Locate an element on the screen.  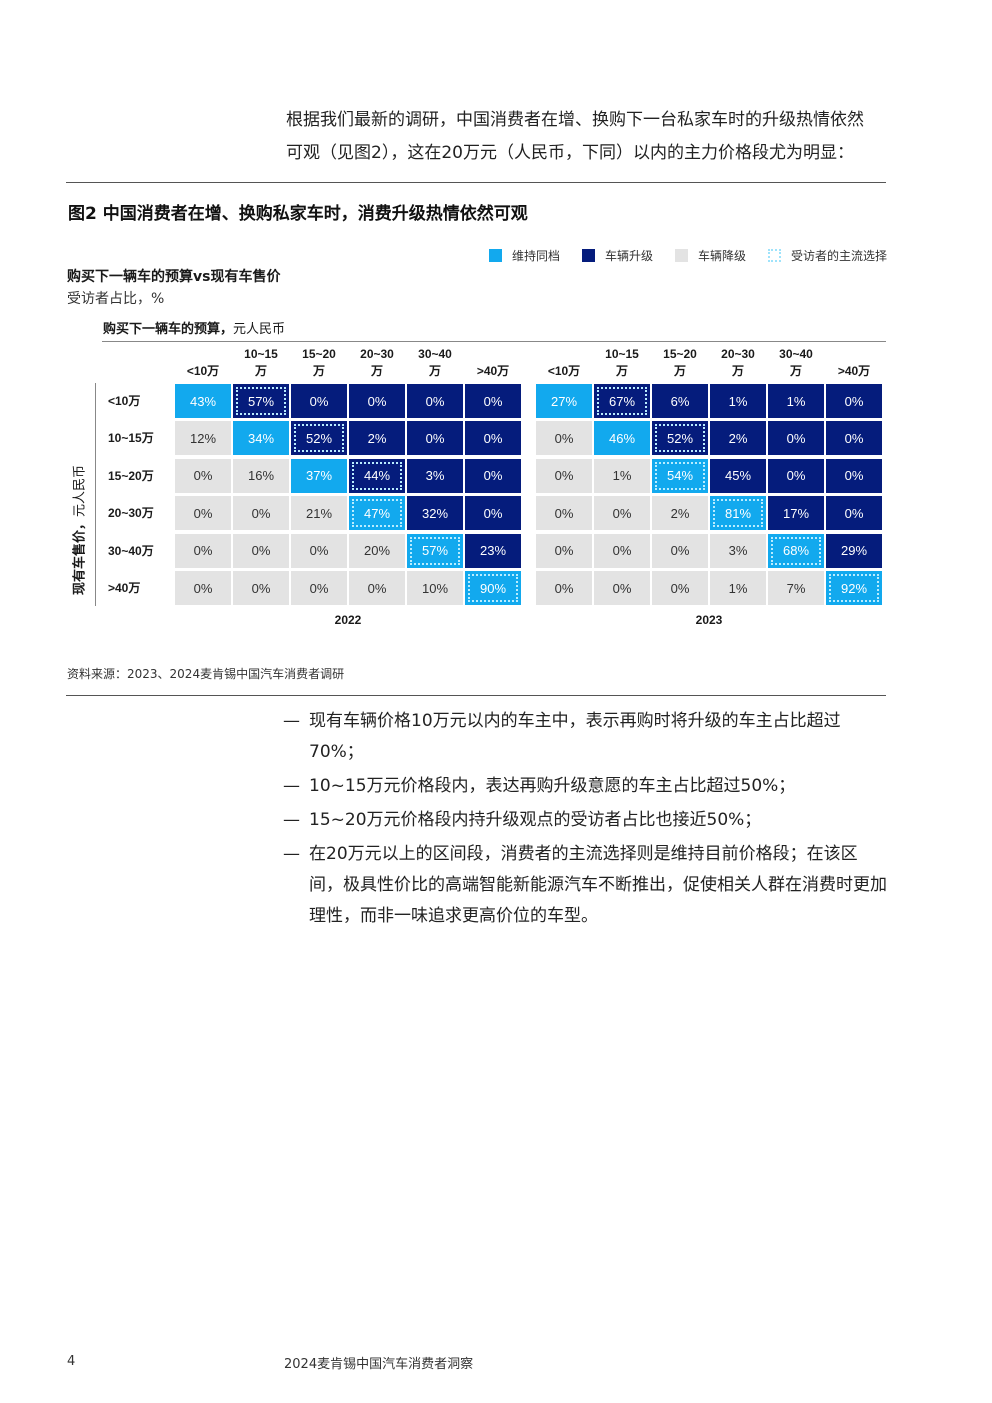
cell-value: 16% is located at coordinates (261, 476).